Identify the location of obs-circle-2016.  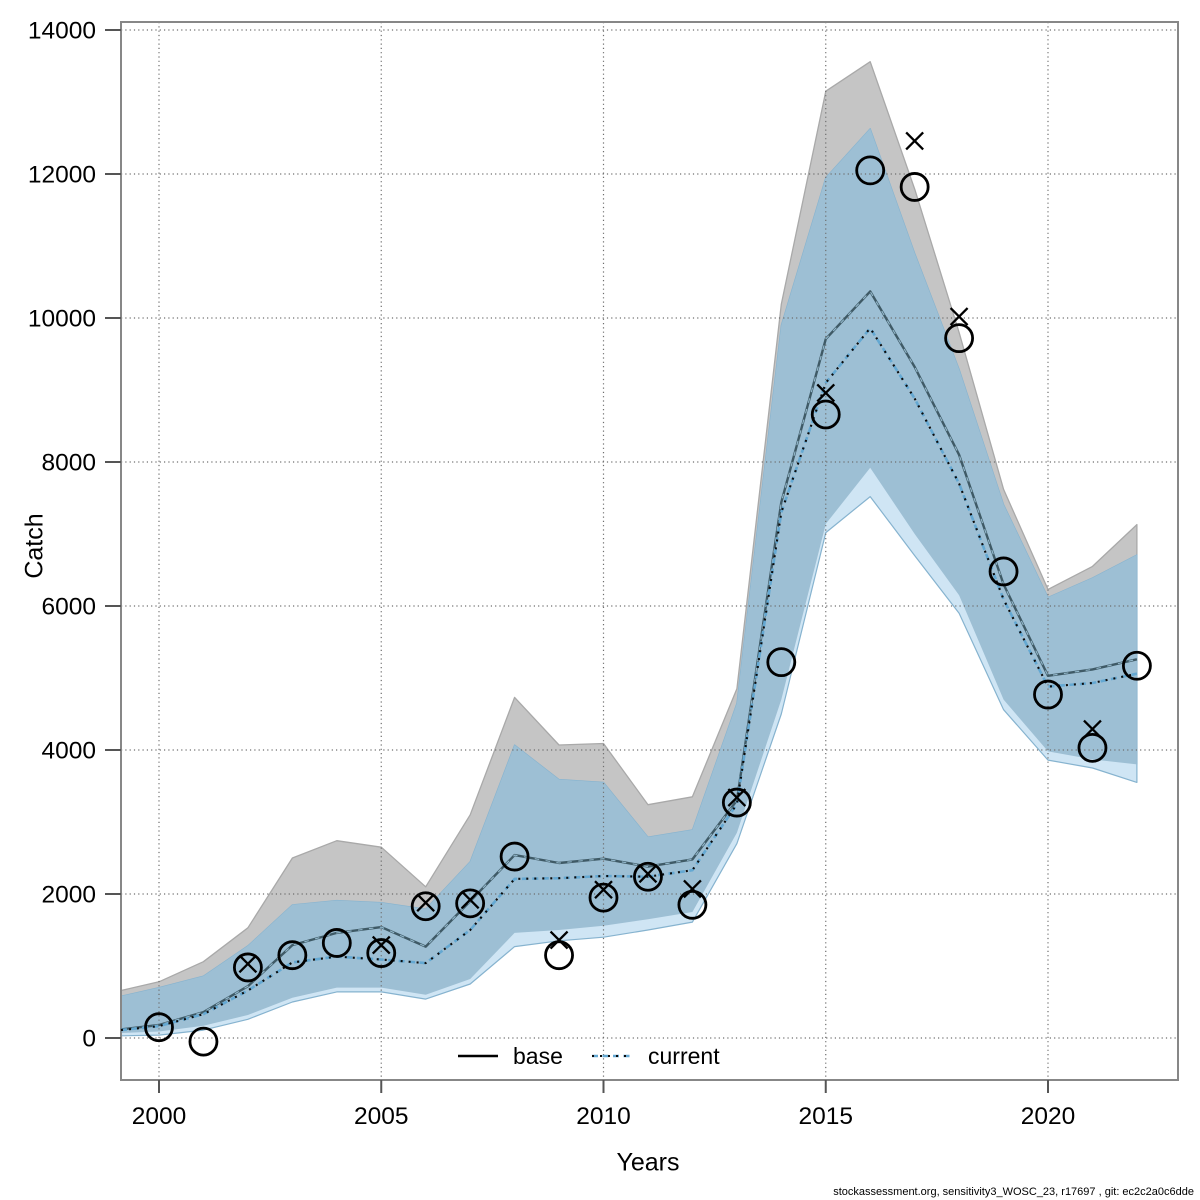
(870, 170).